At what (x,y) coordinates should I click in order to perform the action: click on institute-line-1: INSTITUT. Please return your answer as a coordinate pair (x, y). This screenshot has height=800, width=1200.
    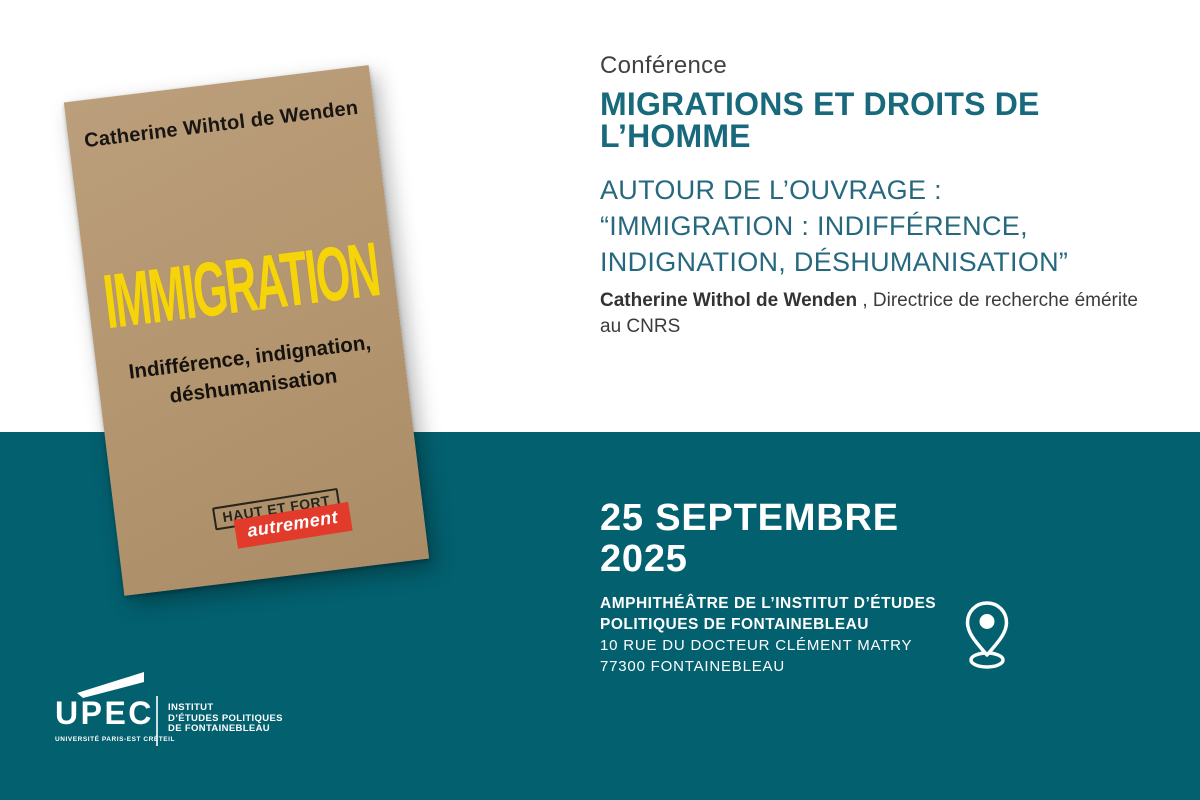
    Looking at the image, I should click on (191, 707).